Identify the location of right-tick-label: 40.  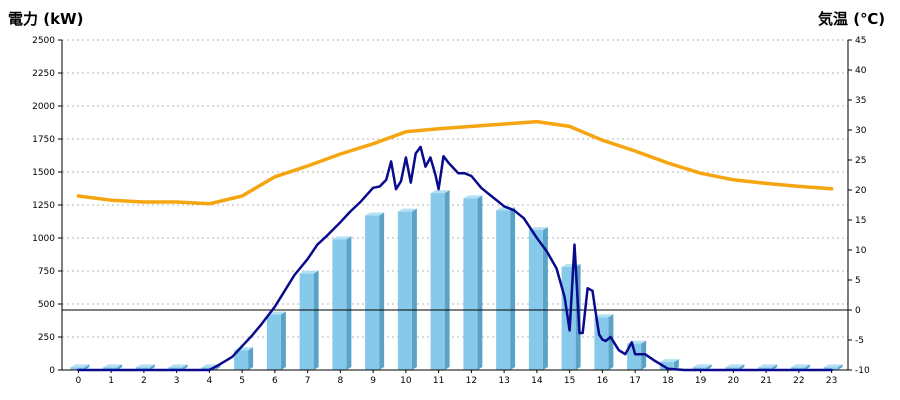
(861, 71).